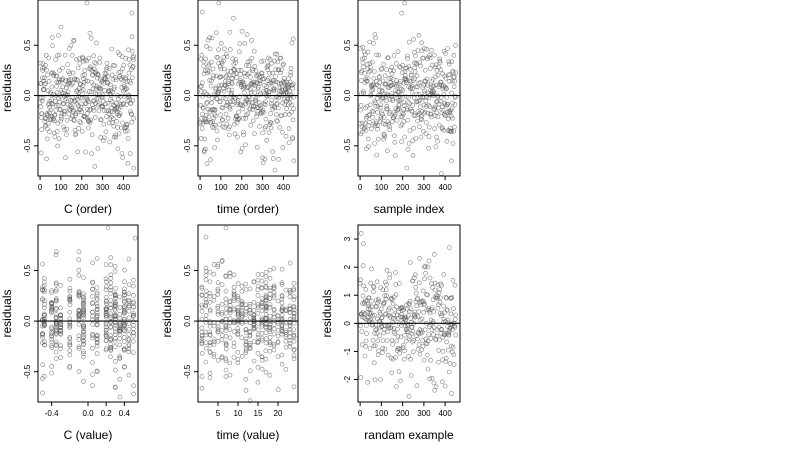  Describe the element at coordinates (167, 313) in the screenshot. I see `y-axis-label: residuals` at that location.